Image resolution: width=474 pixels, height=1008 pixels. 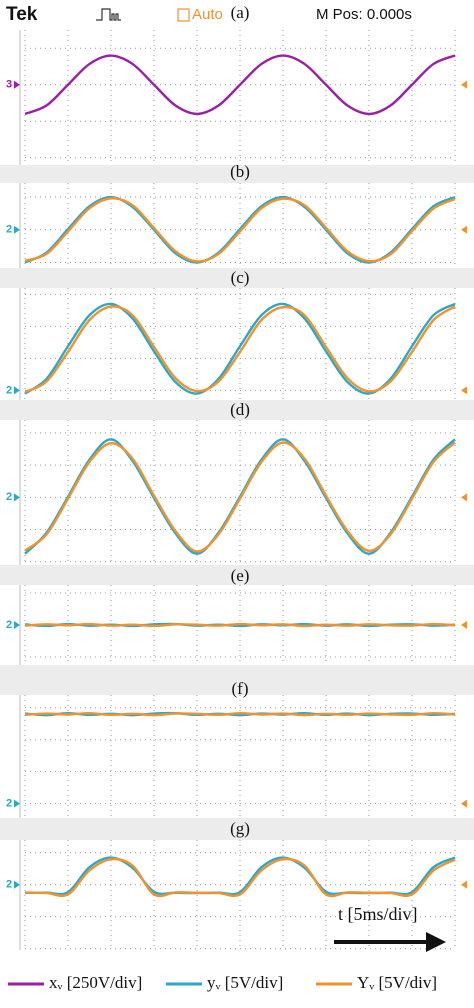 What do you see at coordinates (245, 982) in the screenshot?
I see `legend-label: yᵥ [5V/div]` at bounding box center [245, 982].